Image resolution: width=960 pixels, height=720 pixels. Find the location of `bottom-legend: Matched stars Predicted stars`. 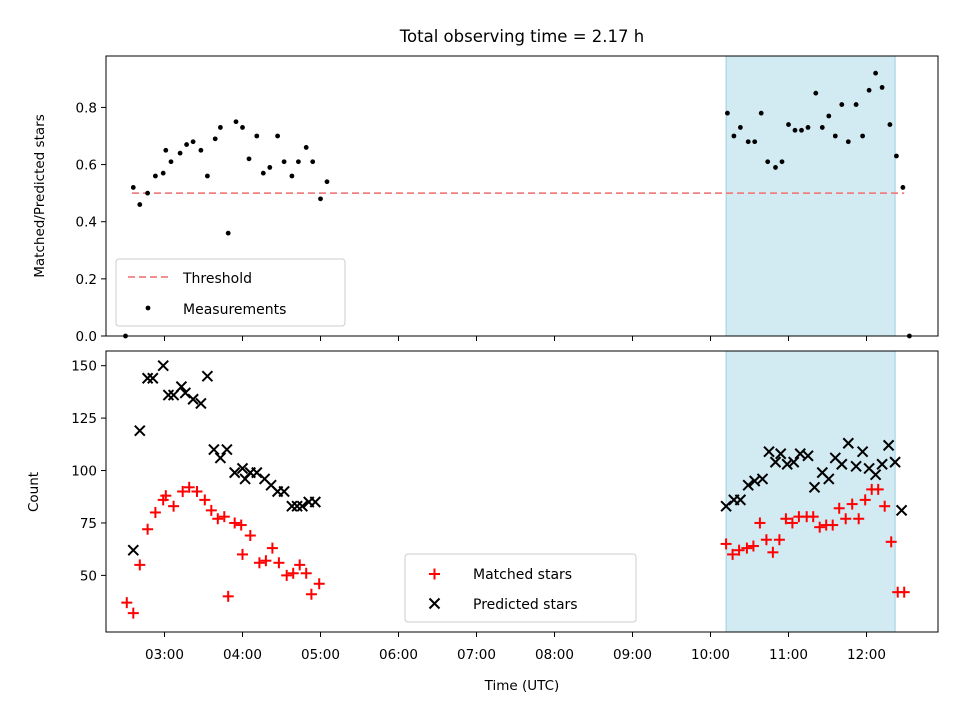

bottom-legend: Matched stars Predicted stars is located at coordinates (520, 588).